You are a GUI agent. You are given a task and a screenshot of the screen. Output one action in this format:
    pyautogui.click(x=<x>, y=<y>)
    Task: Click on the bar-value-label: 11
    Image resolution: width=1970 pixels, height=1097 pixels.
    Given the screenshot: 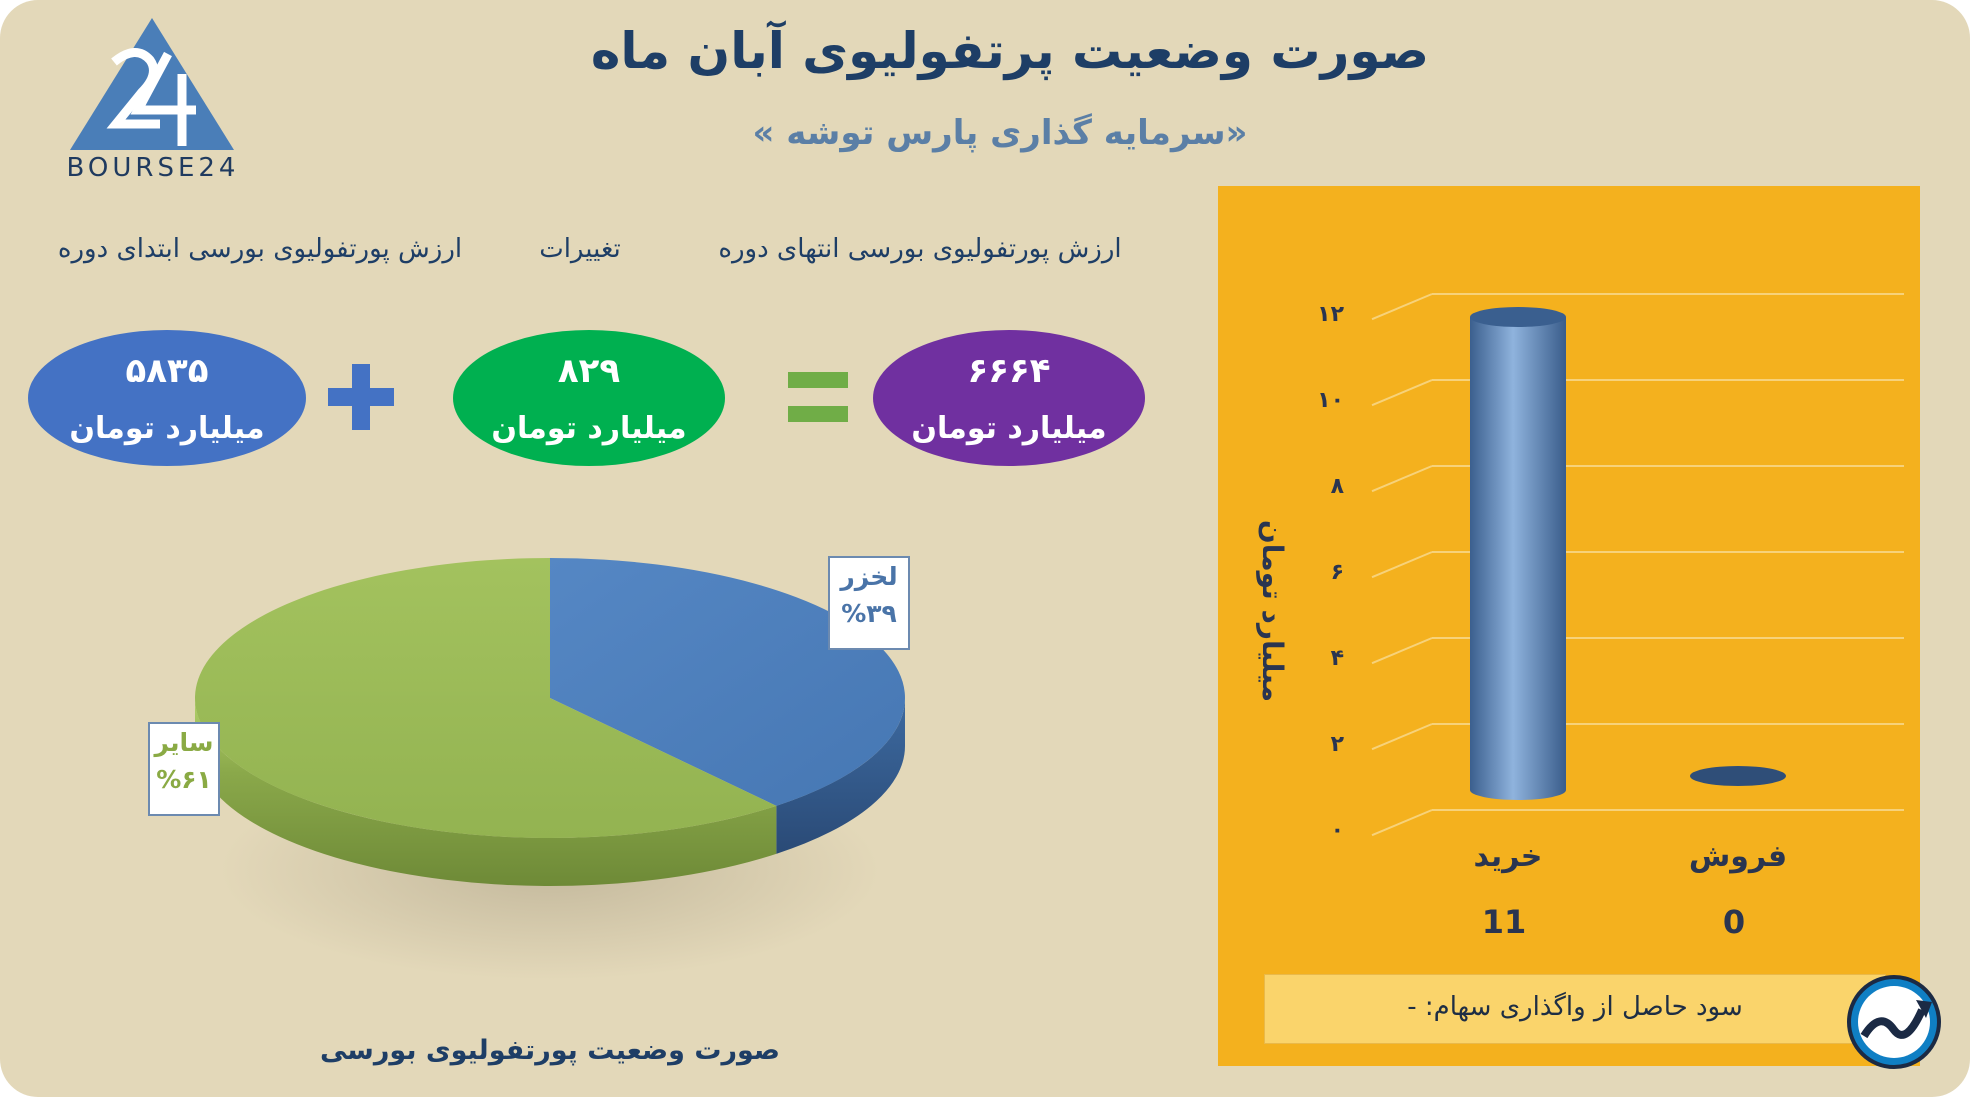 What is the action you would take?
    pyautogui.click(x=1504, y=922)
    